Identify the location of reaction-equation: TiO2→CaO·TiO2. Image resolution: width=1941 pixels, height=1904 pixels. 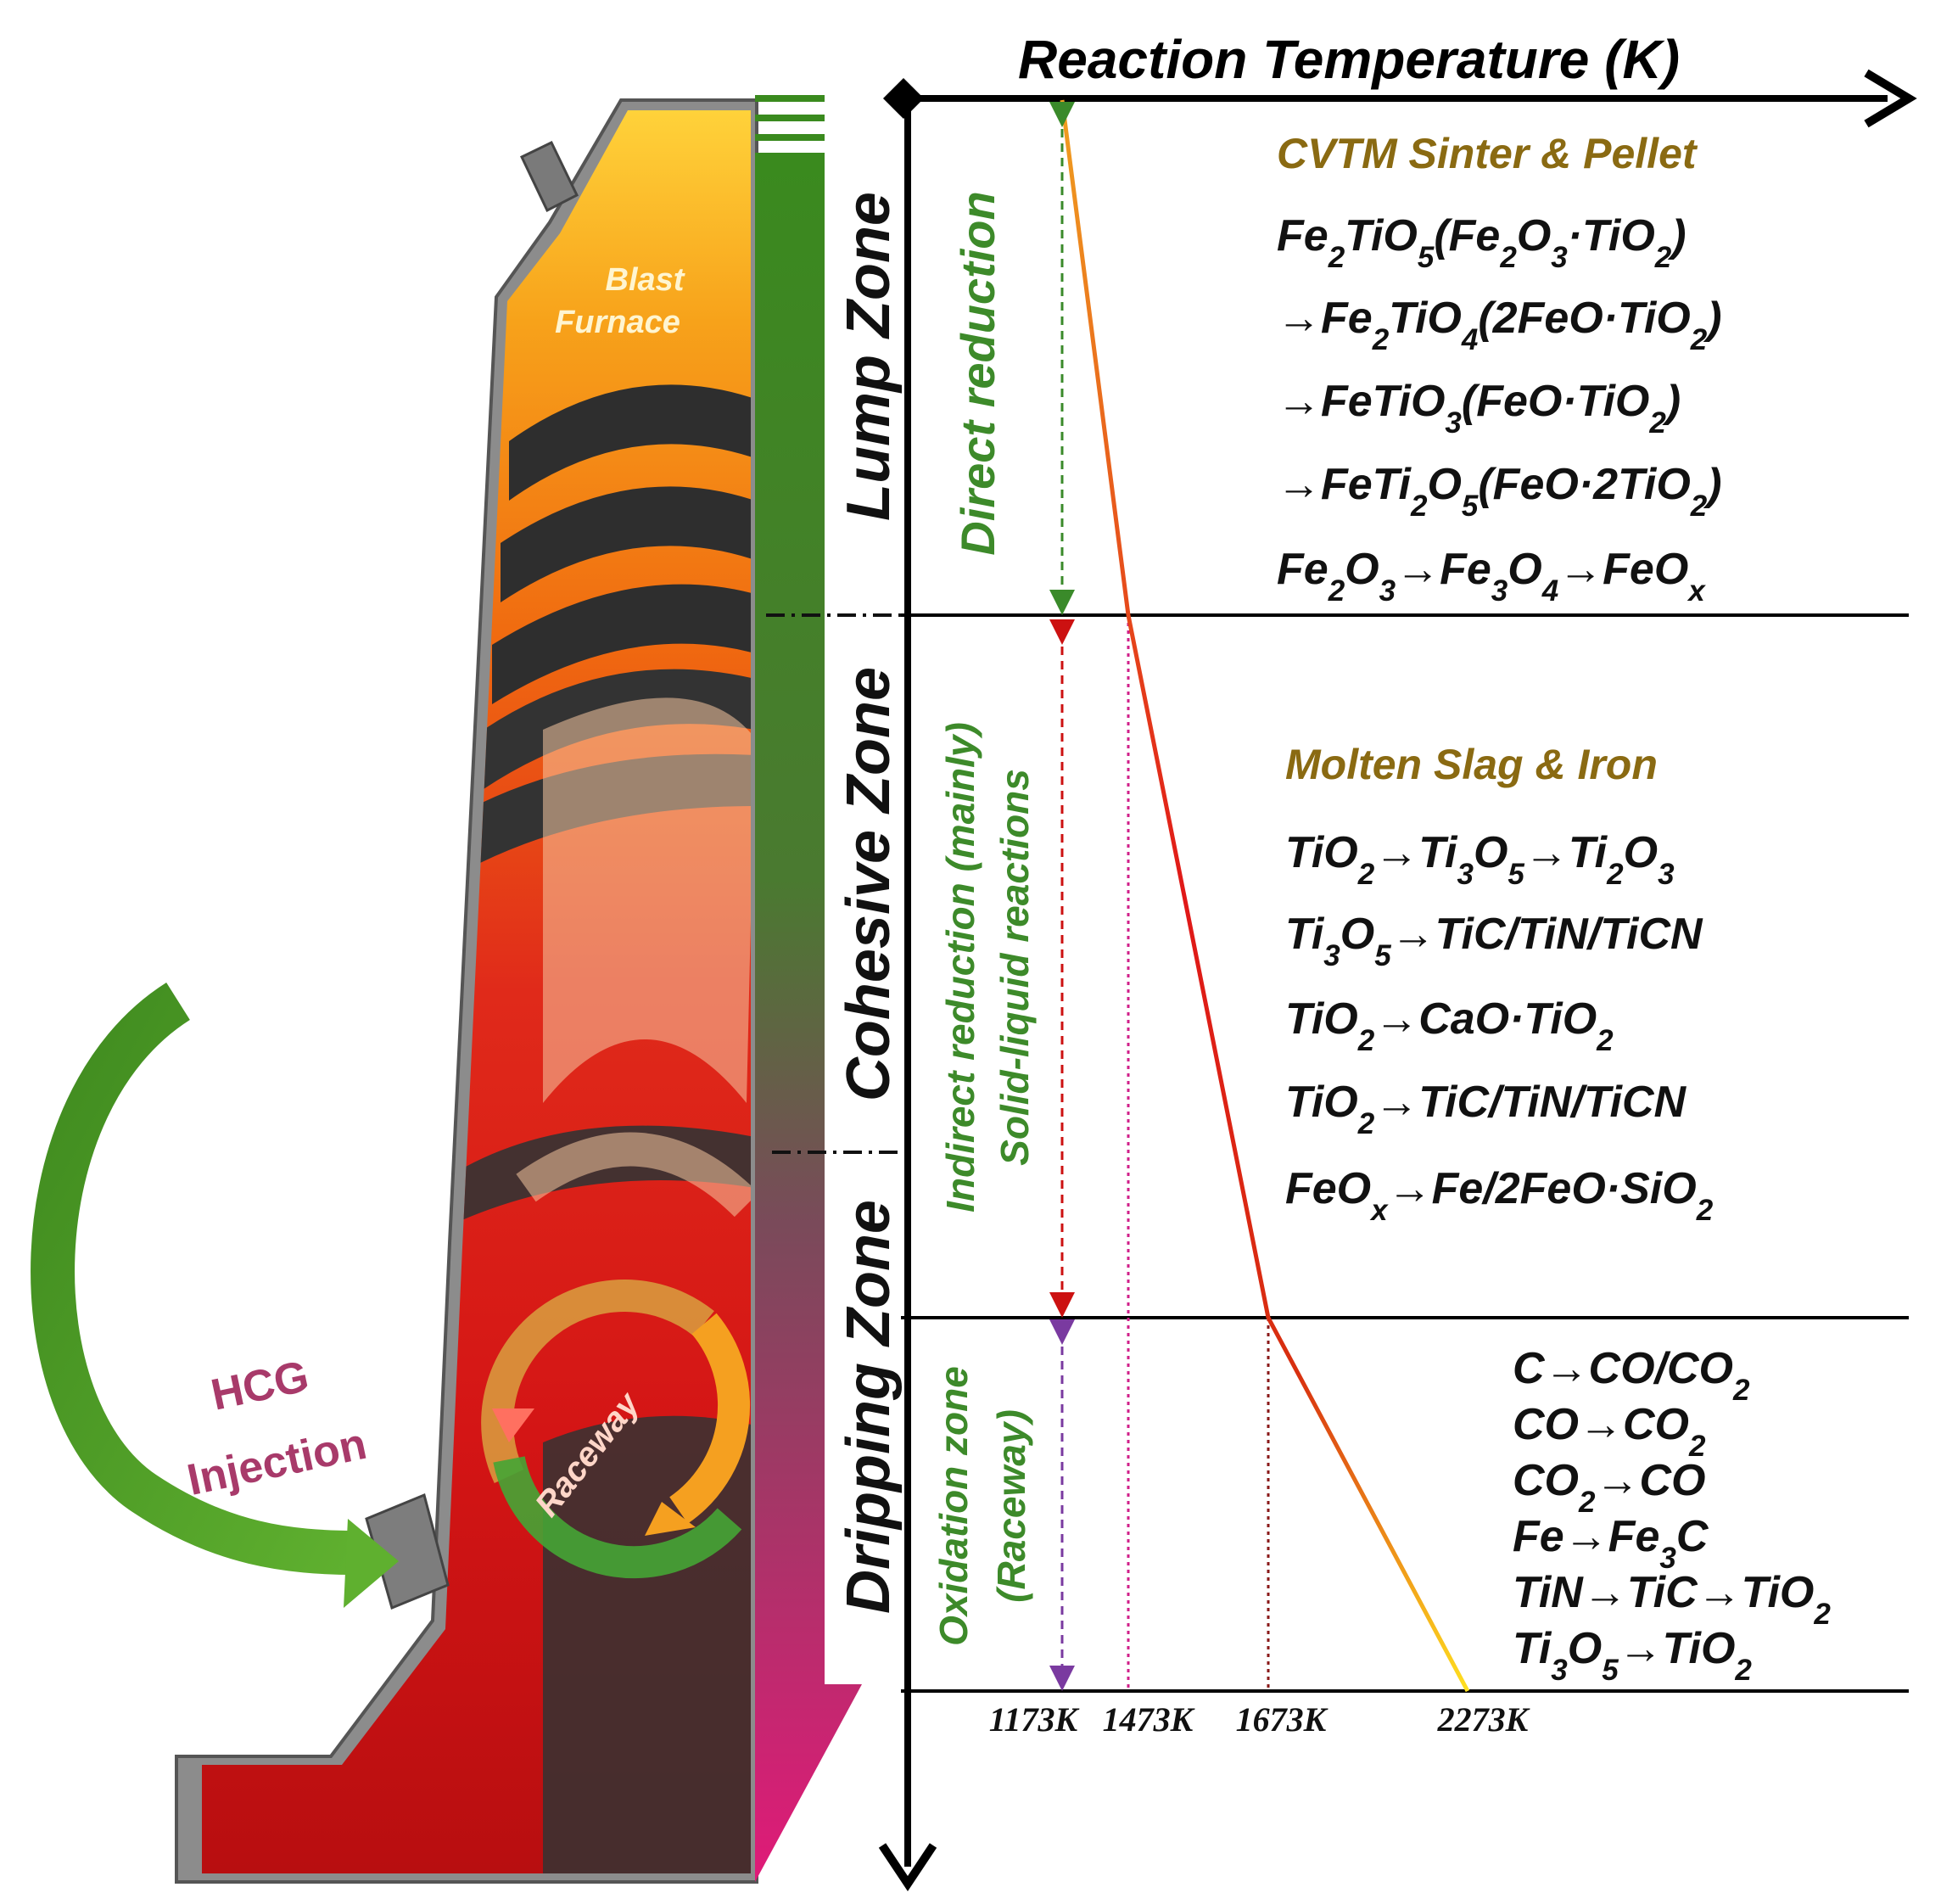
(1450, 1025).